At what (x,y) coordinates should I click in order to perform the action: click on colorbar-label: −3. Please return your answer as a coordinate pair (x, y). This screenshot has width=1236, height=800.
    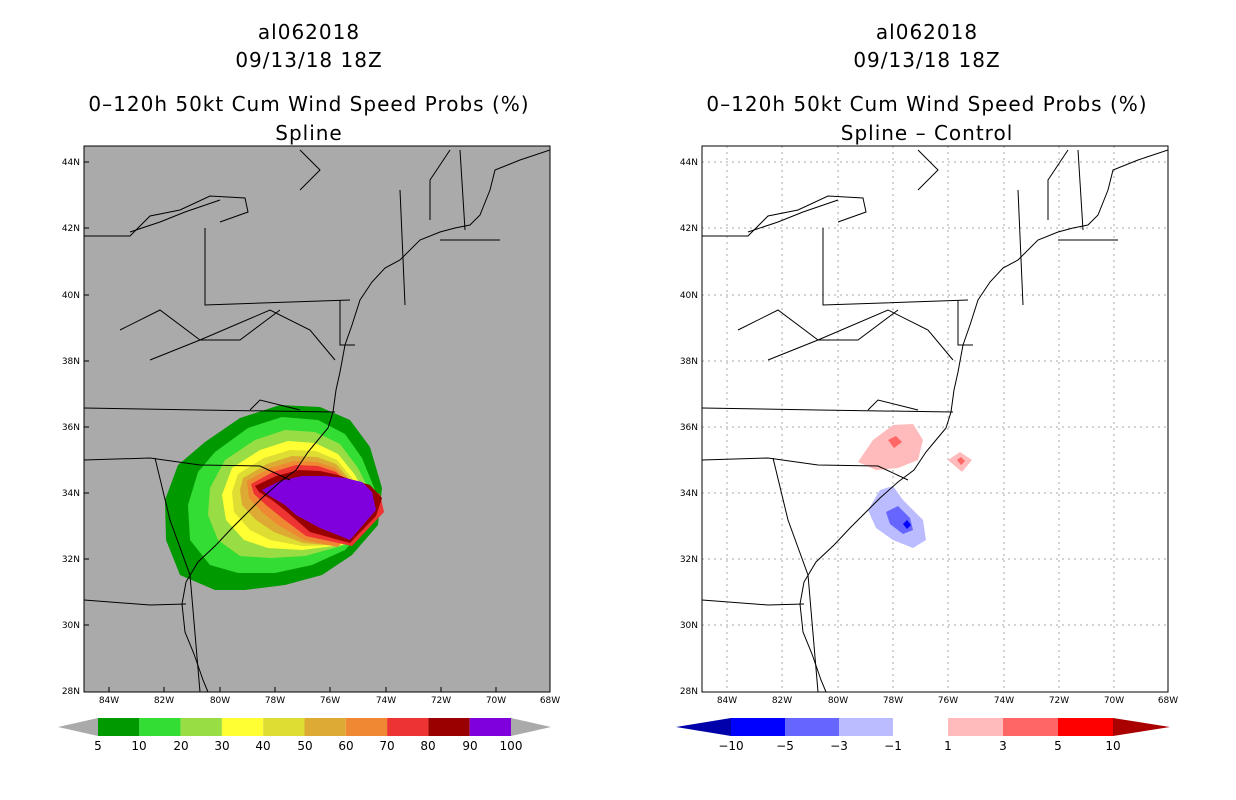
    Looking at the image, I should click on (839, 746).